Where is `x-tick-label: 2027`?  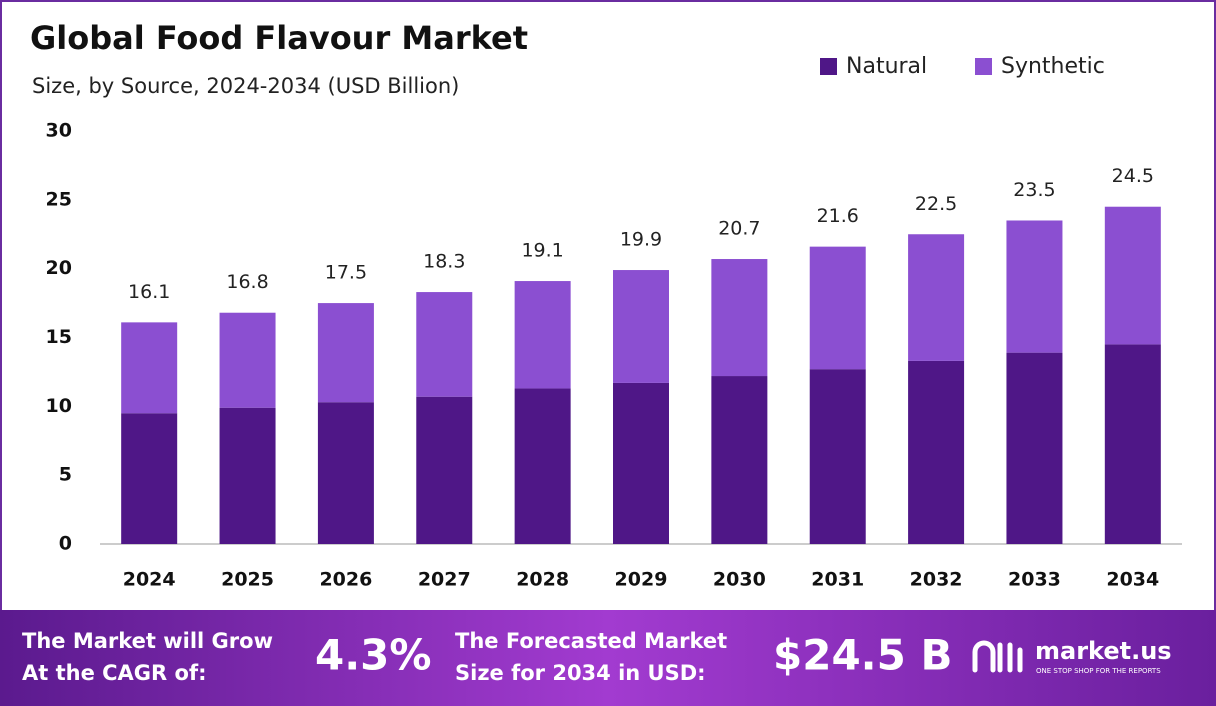
x-tick-label: 2027 is located at coordinates (444, 580).